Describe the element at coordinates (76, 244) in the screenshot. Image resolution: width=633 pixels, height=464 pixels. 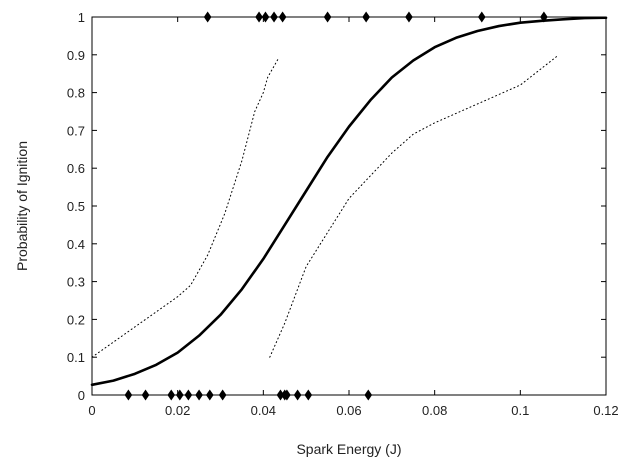
I see `y-tick-label: 0.4` at that location.